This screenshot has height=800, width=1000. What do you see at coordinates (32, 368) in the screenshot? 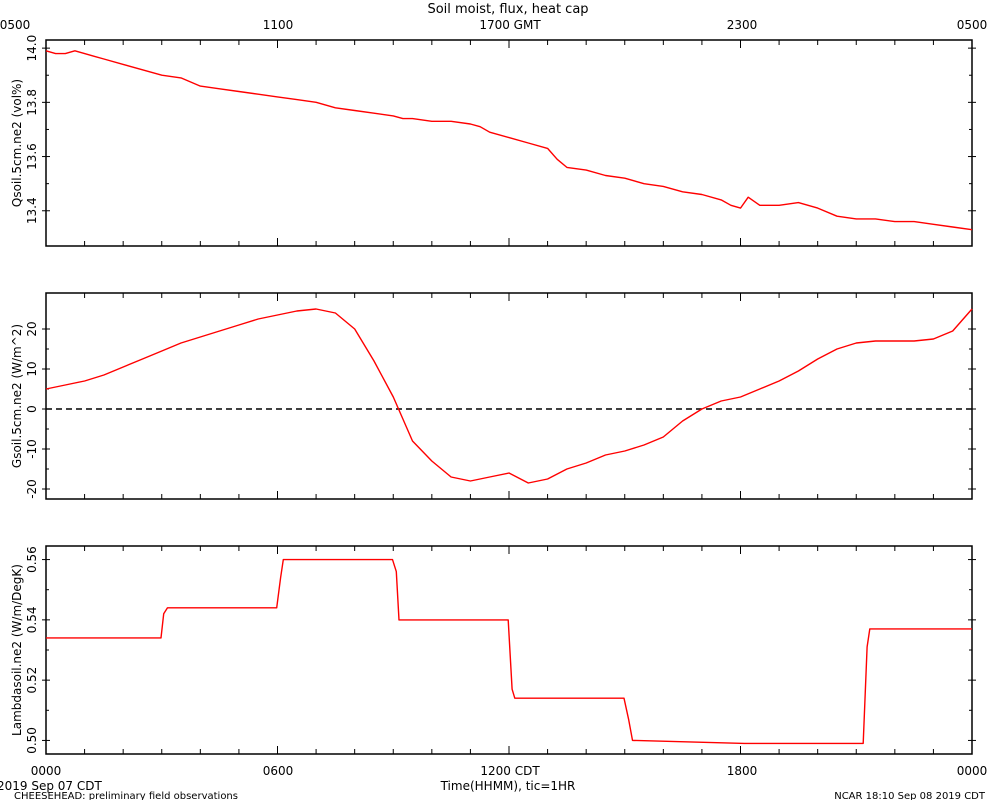
I see `y-tick-label: 10` at bounding box center [32, 368].